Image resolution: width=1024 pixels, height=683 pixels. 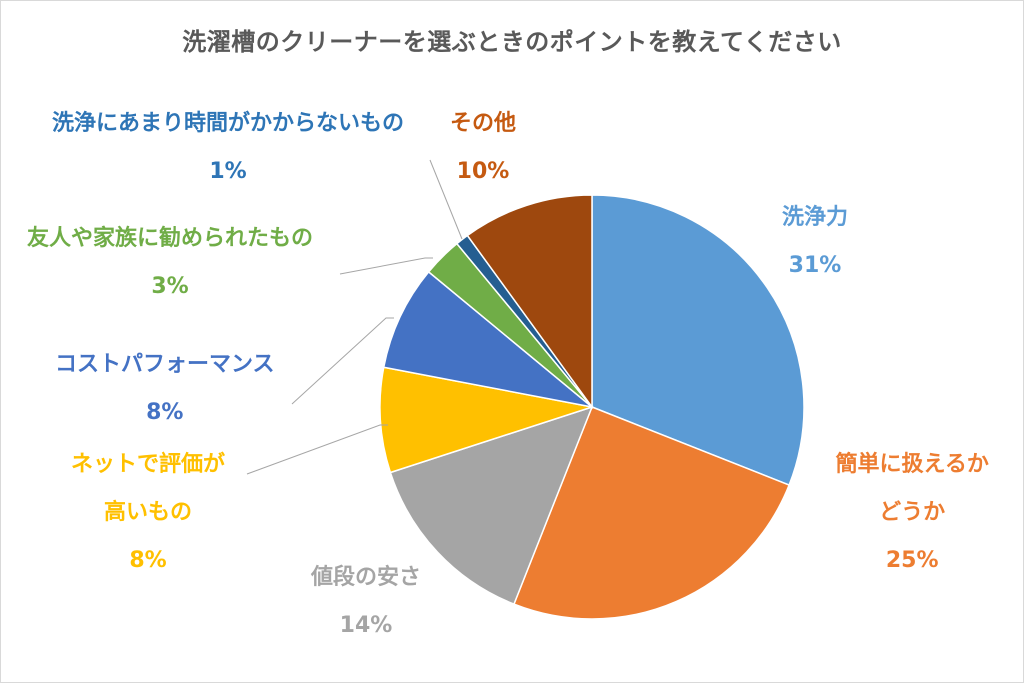 What do you see at coordinates (815, 242) in the screenshot?
I see `data-label-1: 洗浄力 31%` at bounding box center [815, 242].